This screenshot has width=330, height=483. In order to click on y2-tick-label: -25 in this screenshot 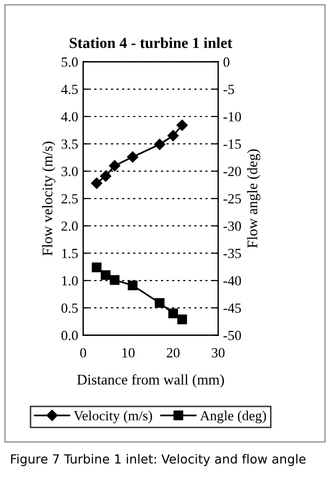, I will do `click(232, 199)`.